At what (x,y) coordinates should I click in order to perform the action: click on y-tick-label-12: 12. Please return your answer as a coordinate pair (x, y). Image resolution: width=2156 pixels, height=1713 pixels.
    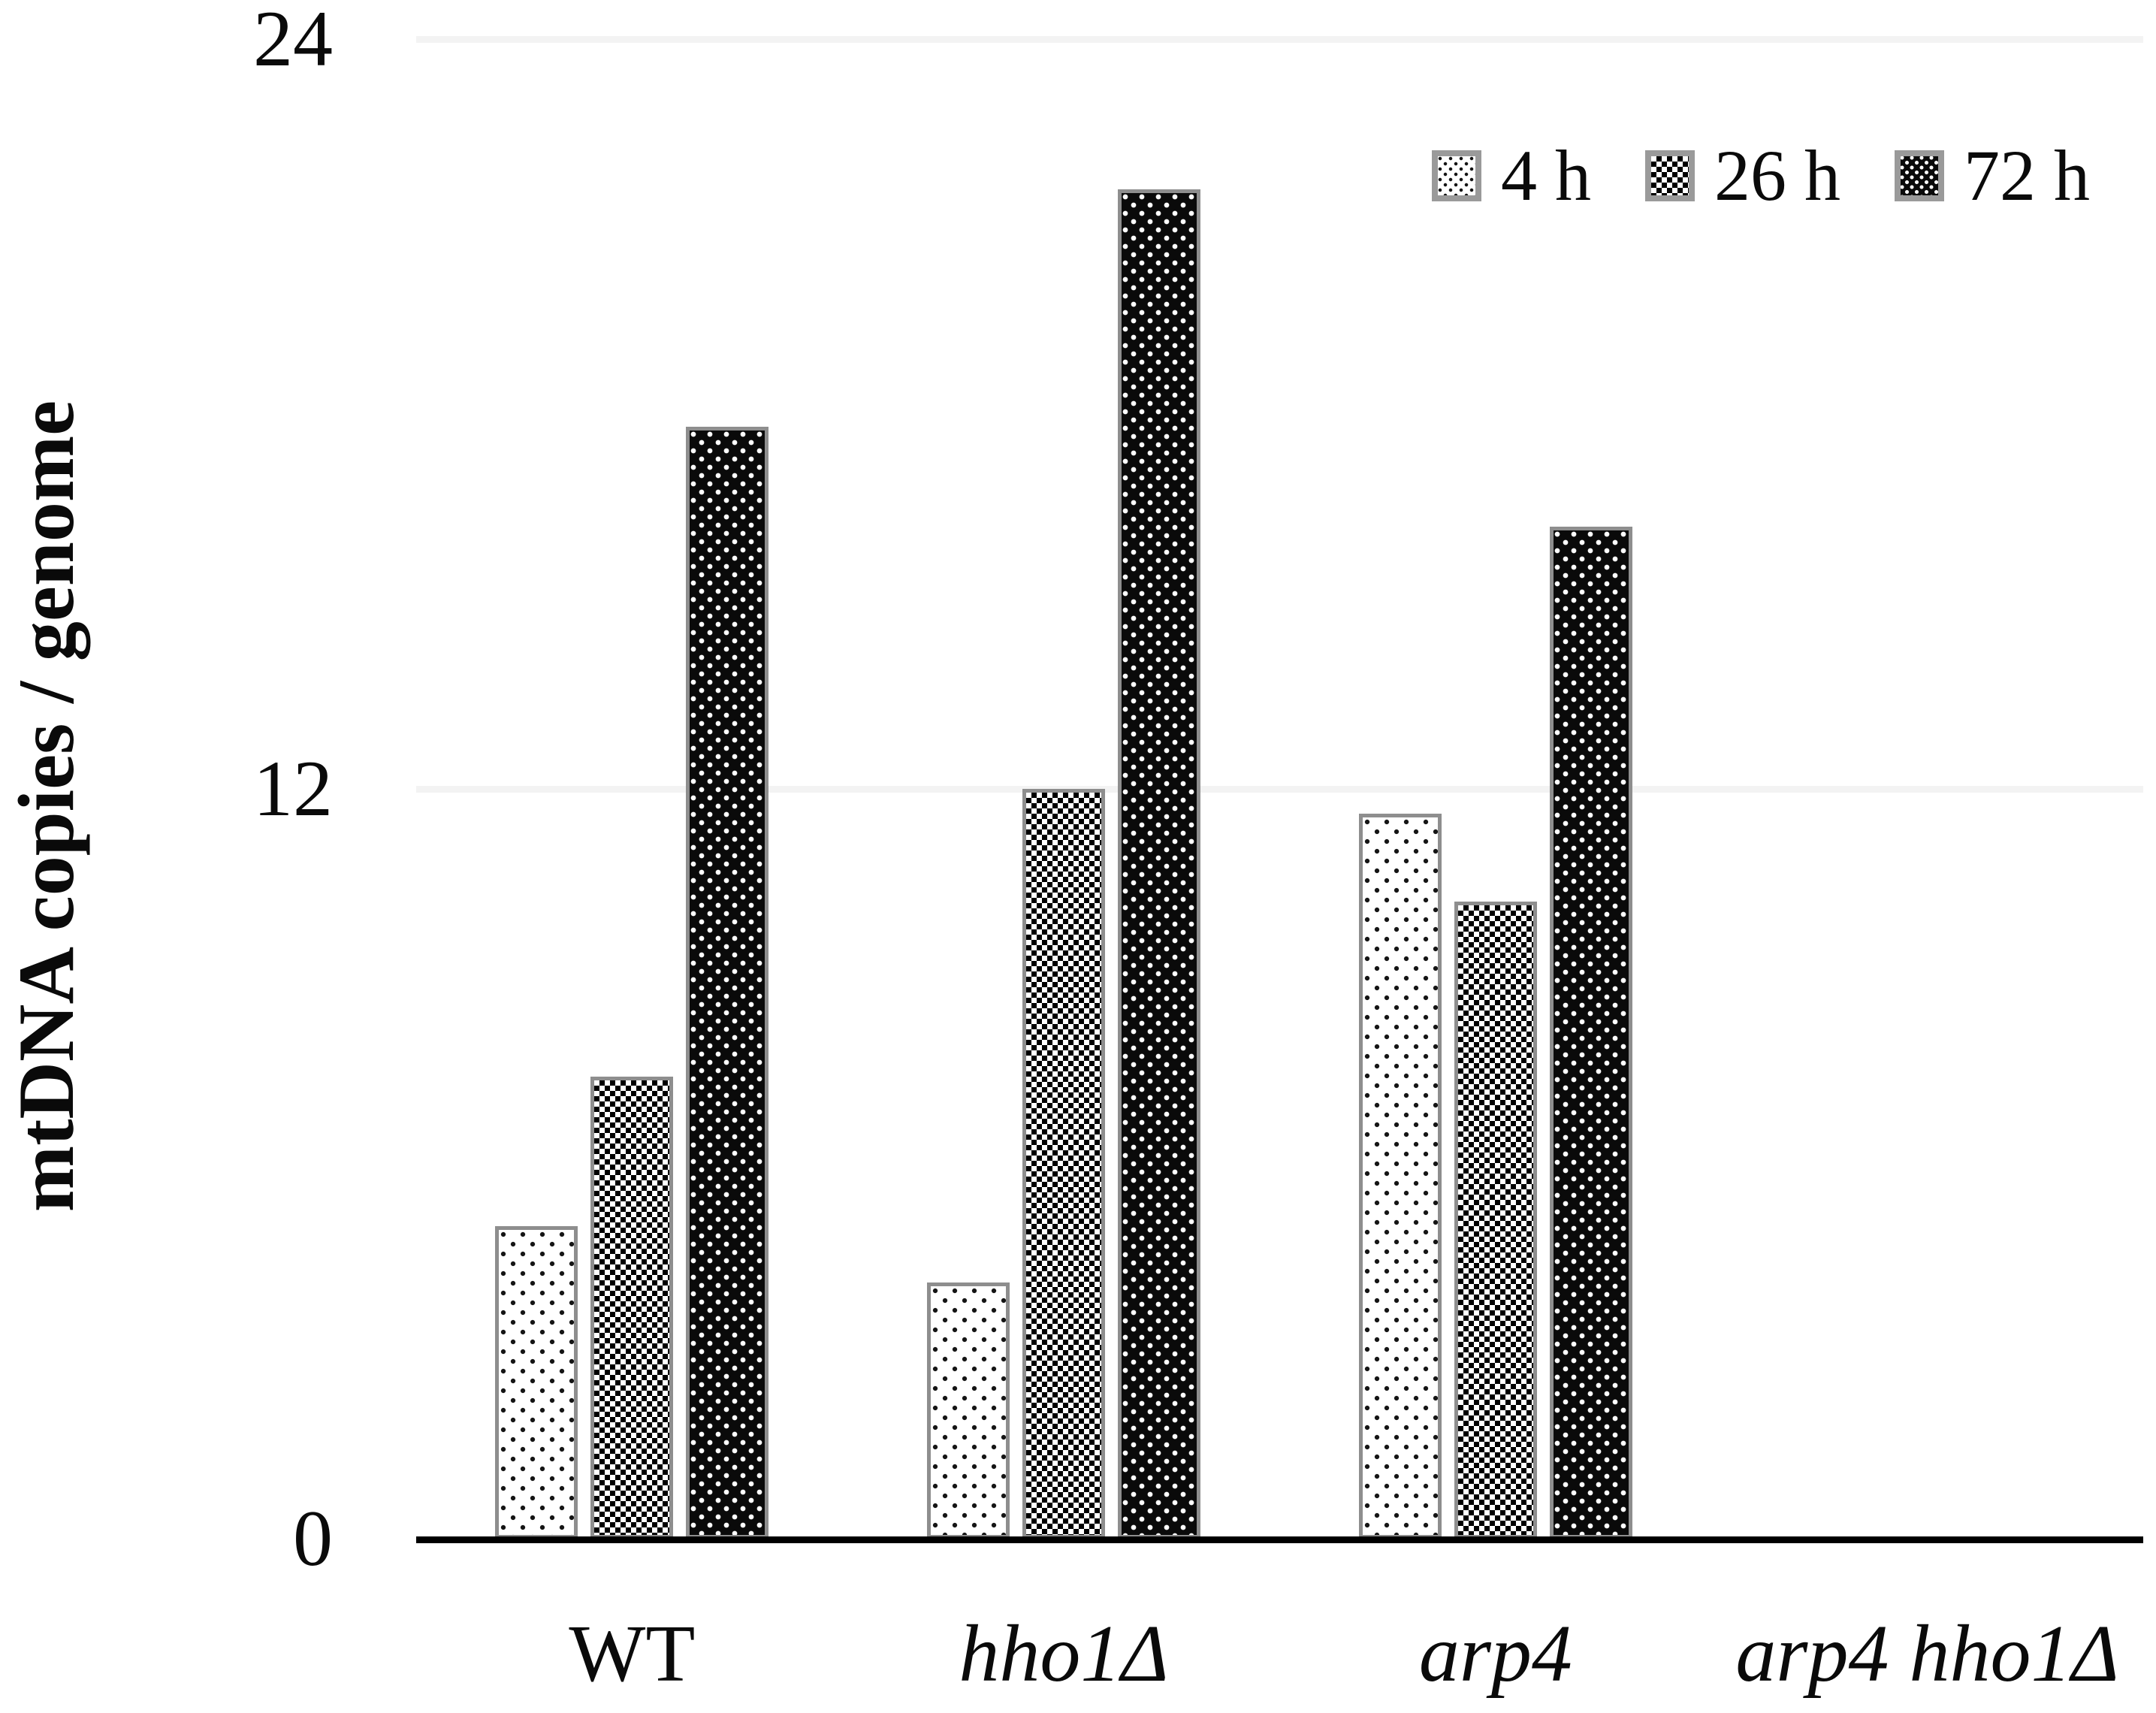
    Looking at the image, I should click on (293, 788).